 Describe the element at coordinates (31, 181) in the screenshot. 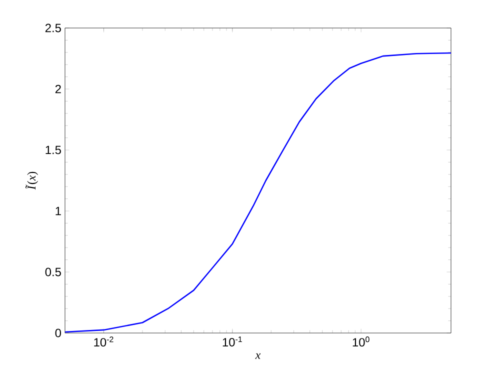

I see `y-axis-title: Ĩ(x)` at that location.